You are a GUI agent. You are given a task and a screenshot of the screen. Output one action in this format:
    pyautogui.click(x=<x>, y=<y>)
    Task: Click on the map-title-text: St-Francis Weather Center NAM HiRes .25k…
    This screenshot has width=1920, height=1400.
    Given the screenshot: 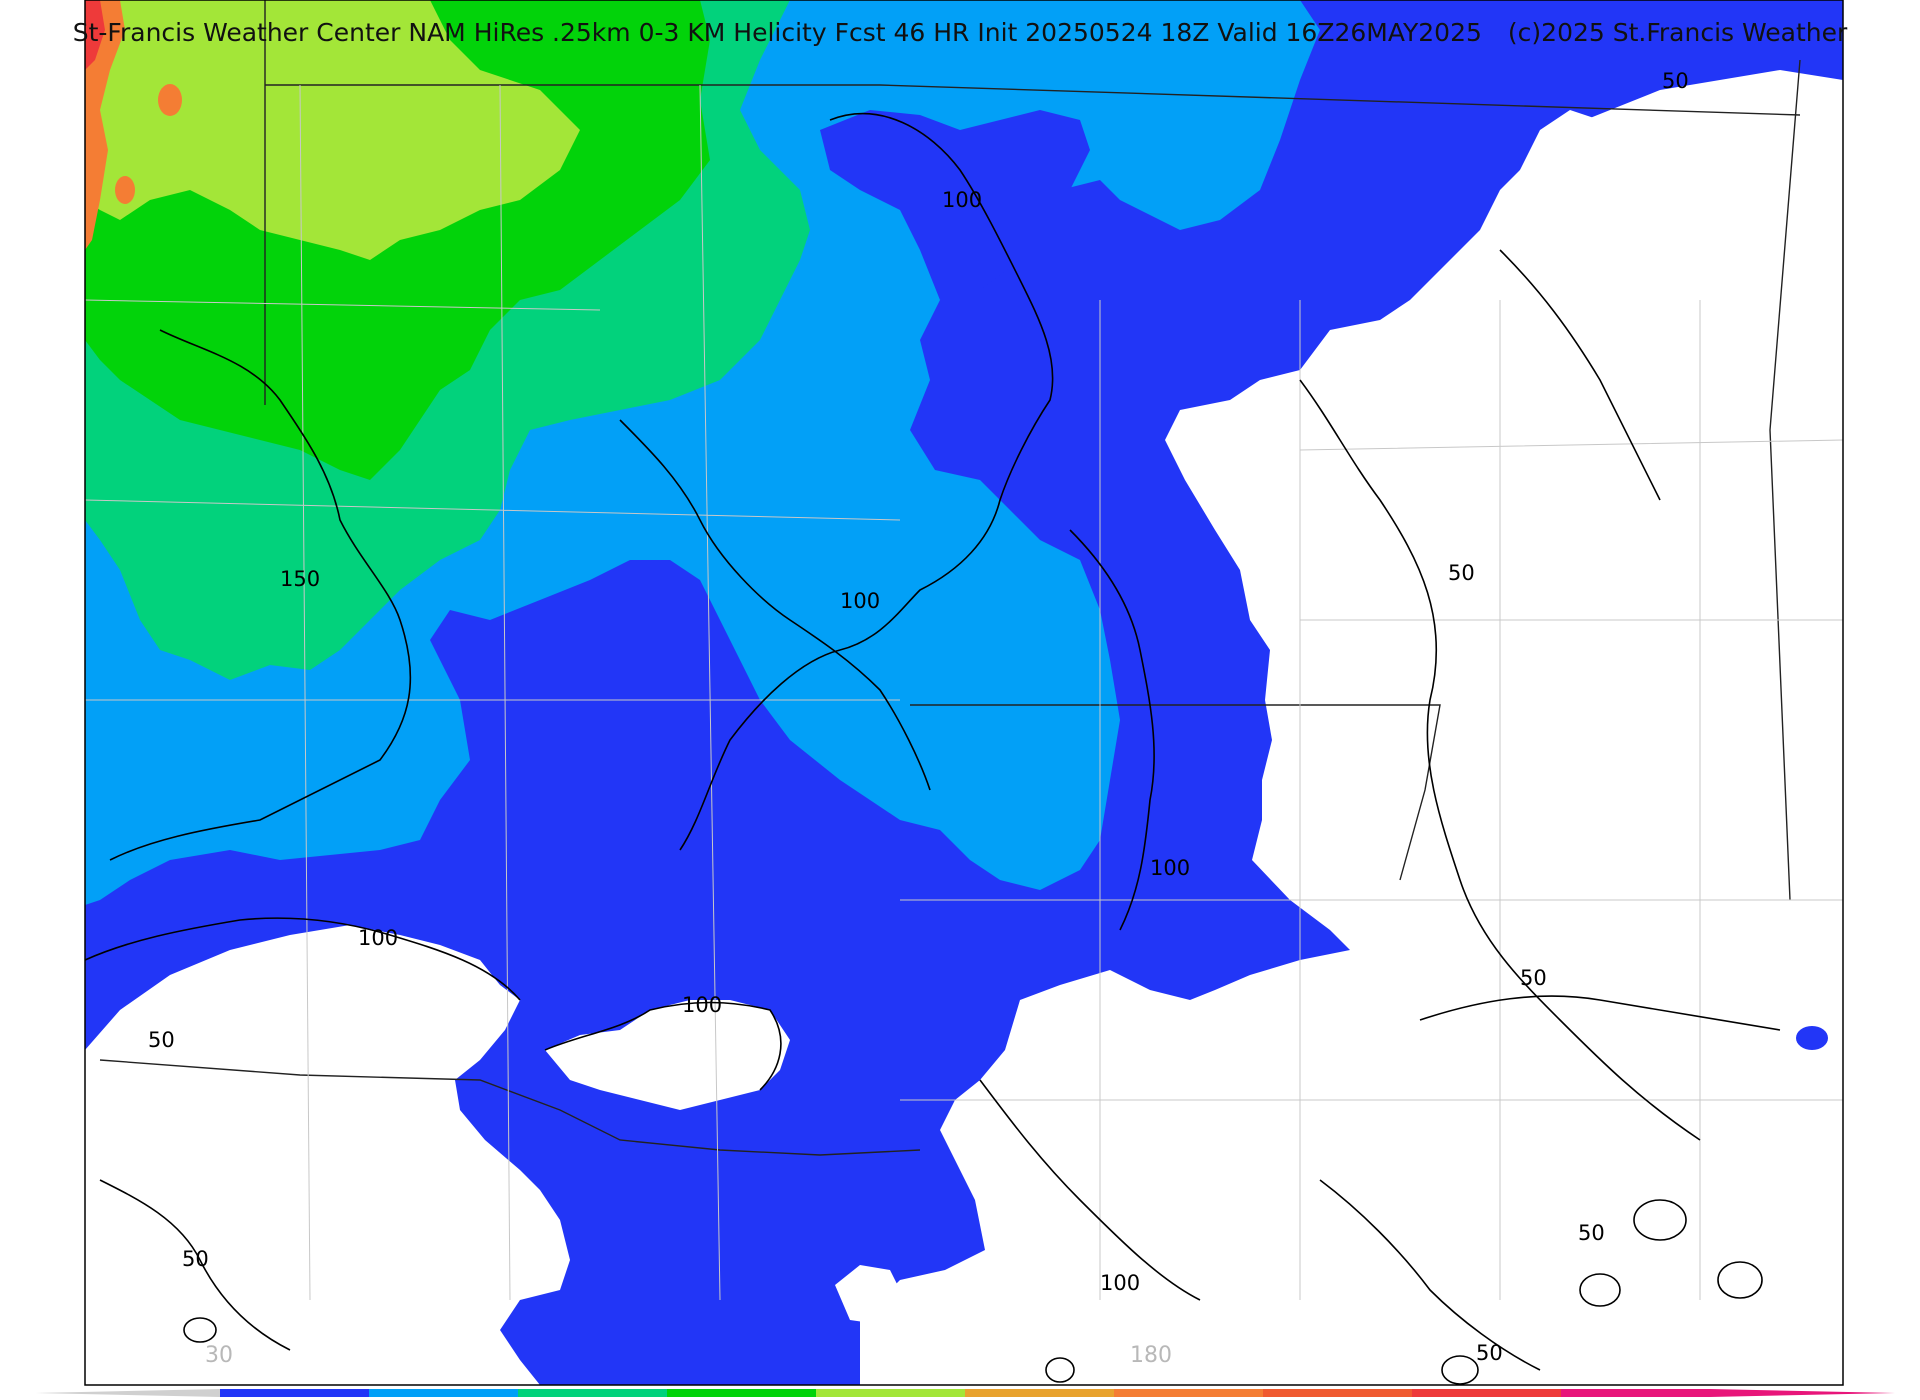 What is the action you would take?
    pyautogui.click(x=777, y=32)
    